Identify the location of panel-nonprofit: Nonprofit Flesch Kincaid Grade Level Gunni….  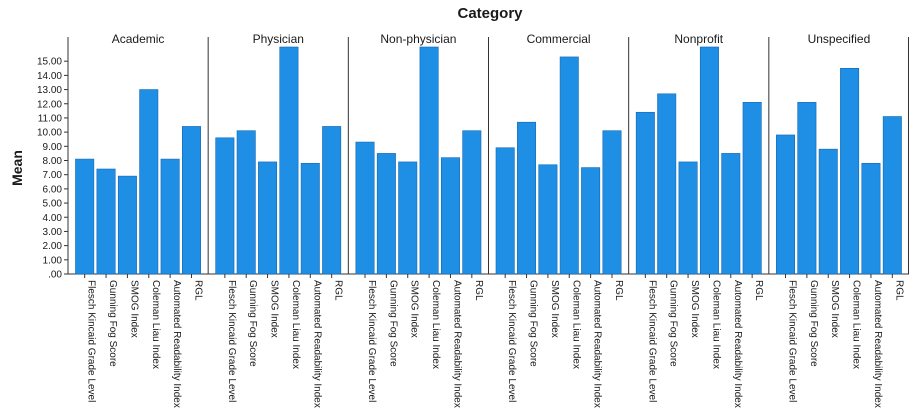
(698, 220).